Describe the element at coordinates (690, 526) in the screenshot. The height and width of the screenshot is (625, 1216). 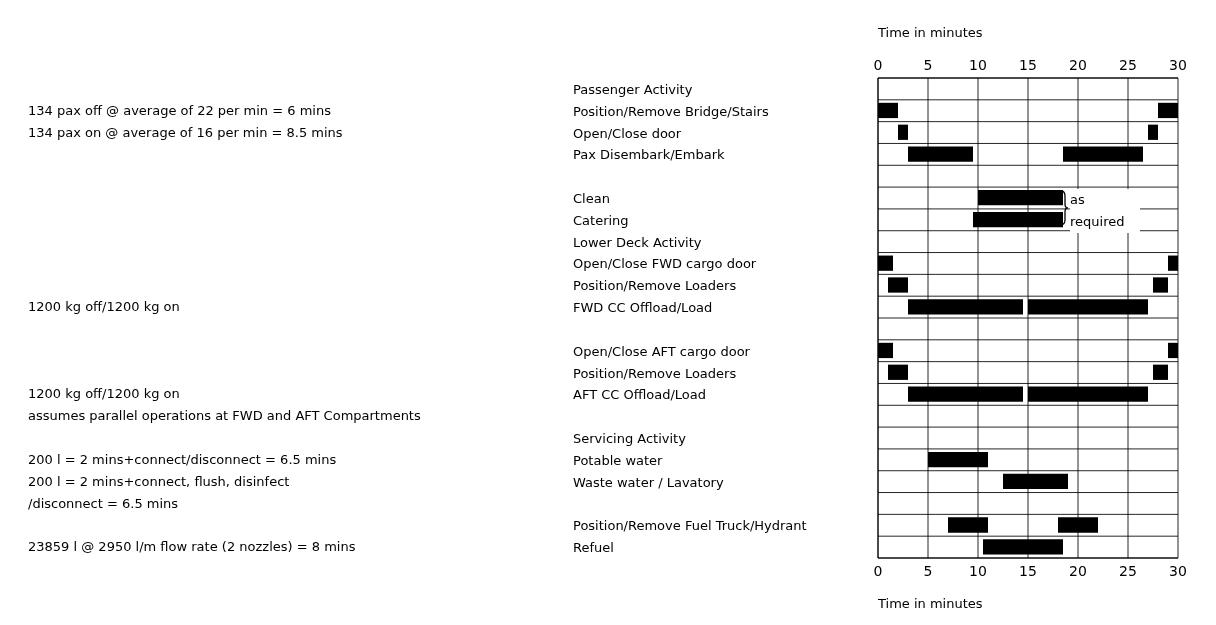
I see `y-tick-label: Position/Remove Fuel Truck/Hydrant` at that location.